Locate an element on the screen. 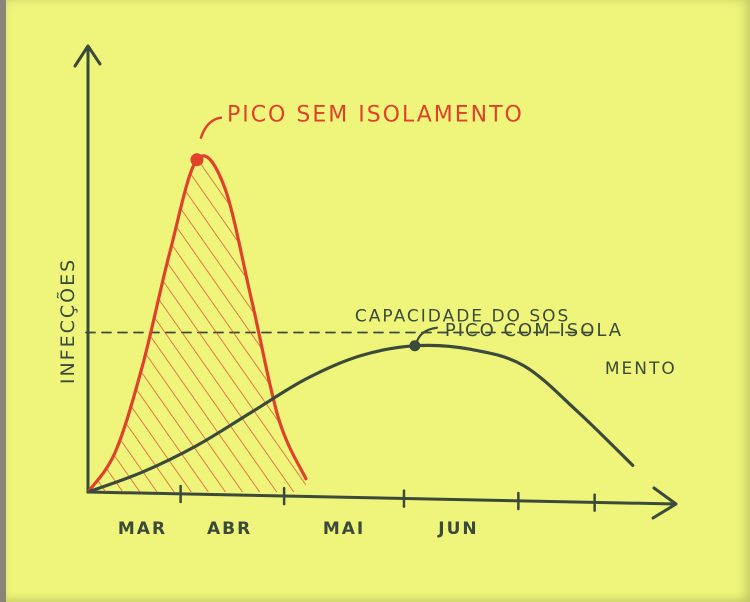  y-axis-arrow is located at coordinates (87, 56).